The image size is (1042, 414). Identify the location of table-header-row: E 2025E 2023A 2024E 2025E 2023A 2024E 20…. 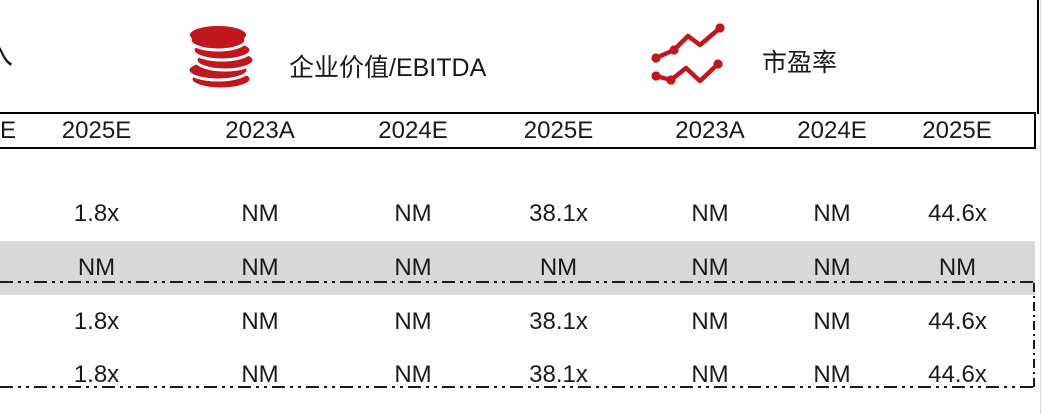
(518, 130).